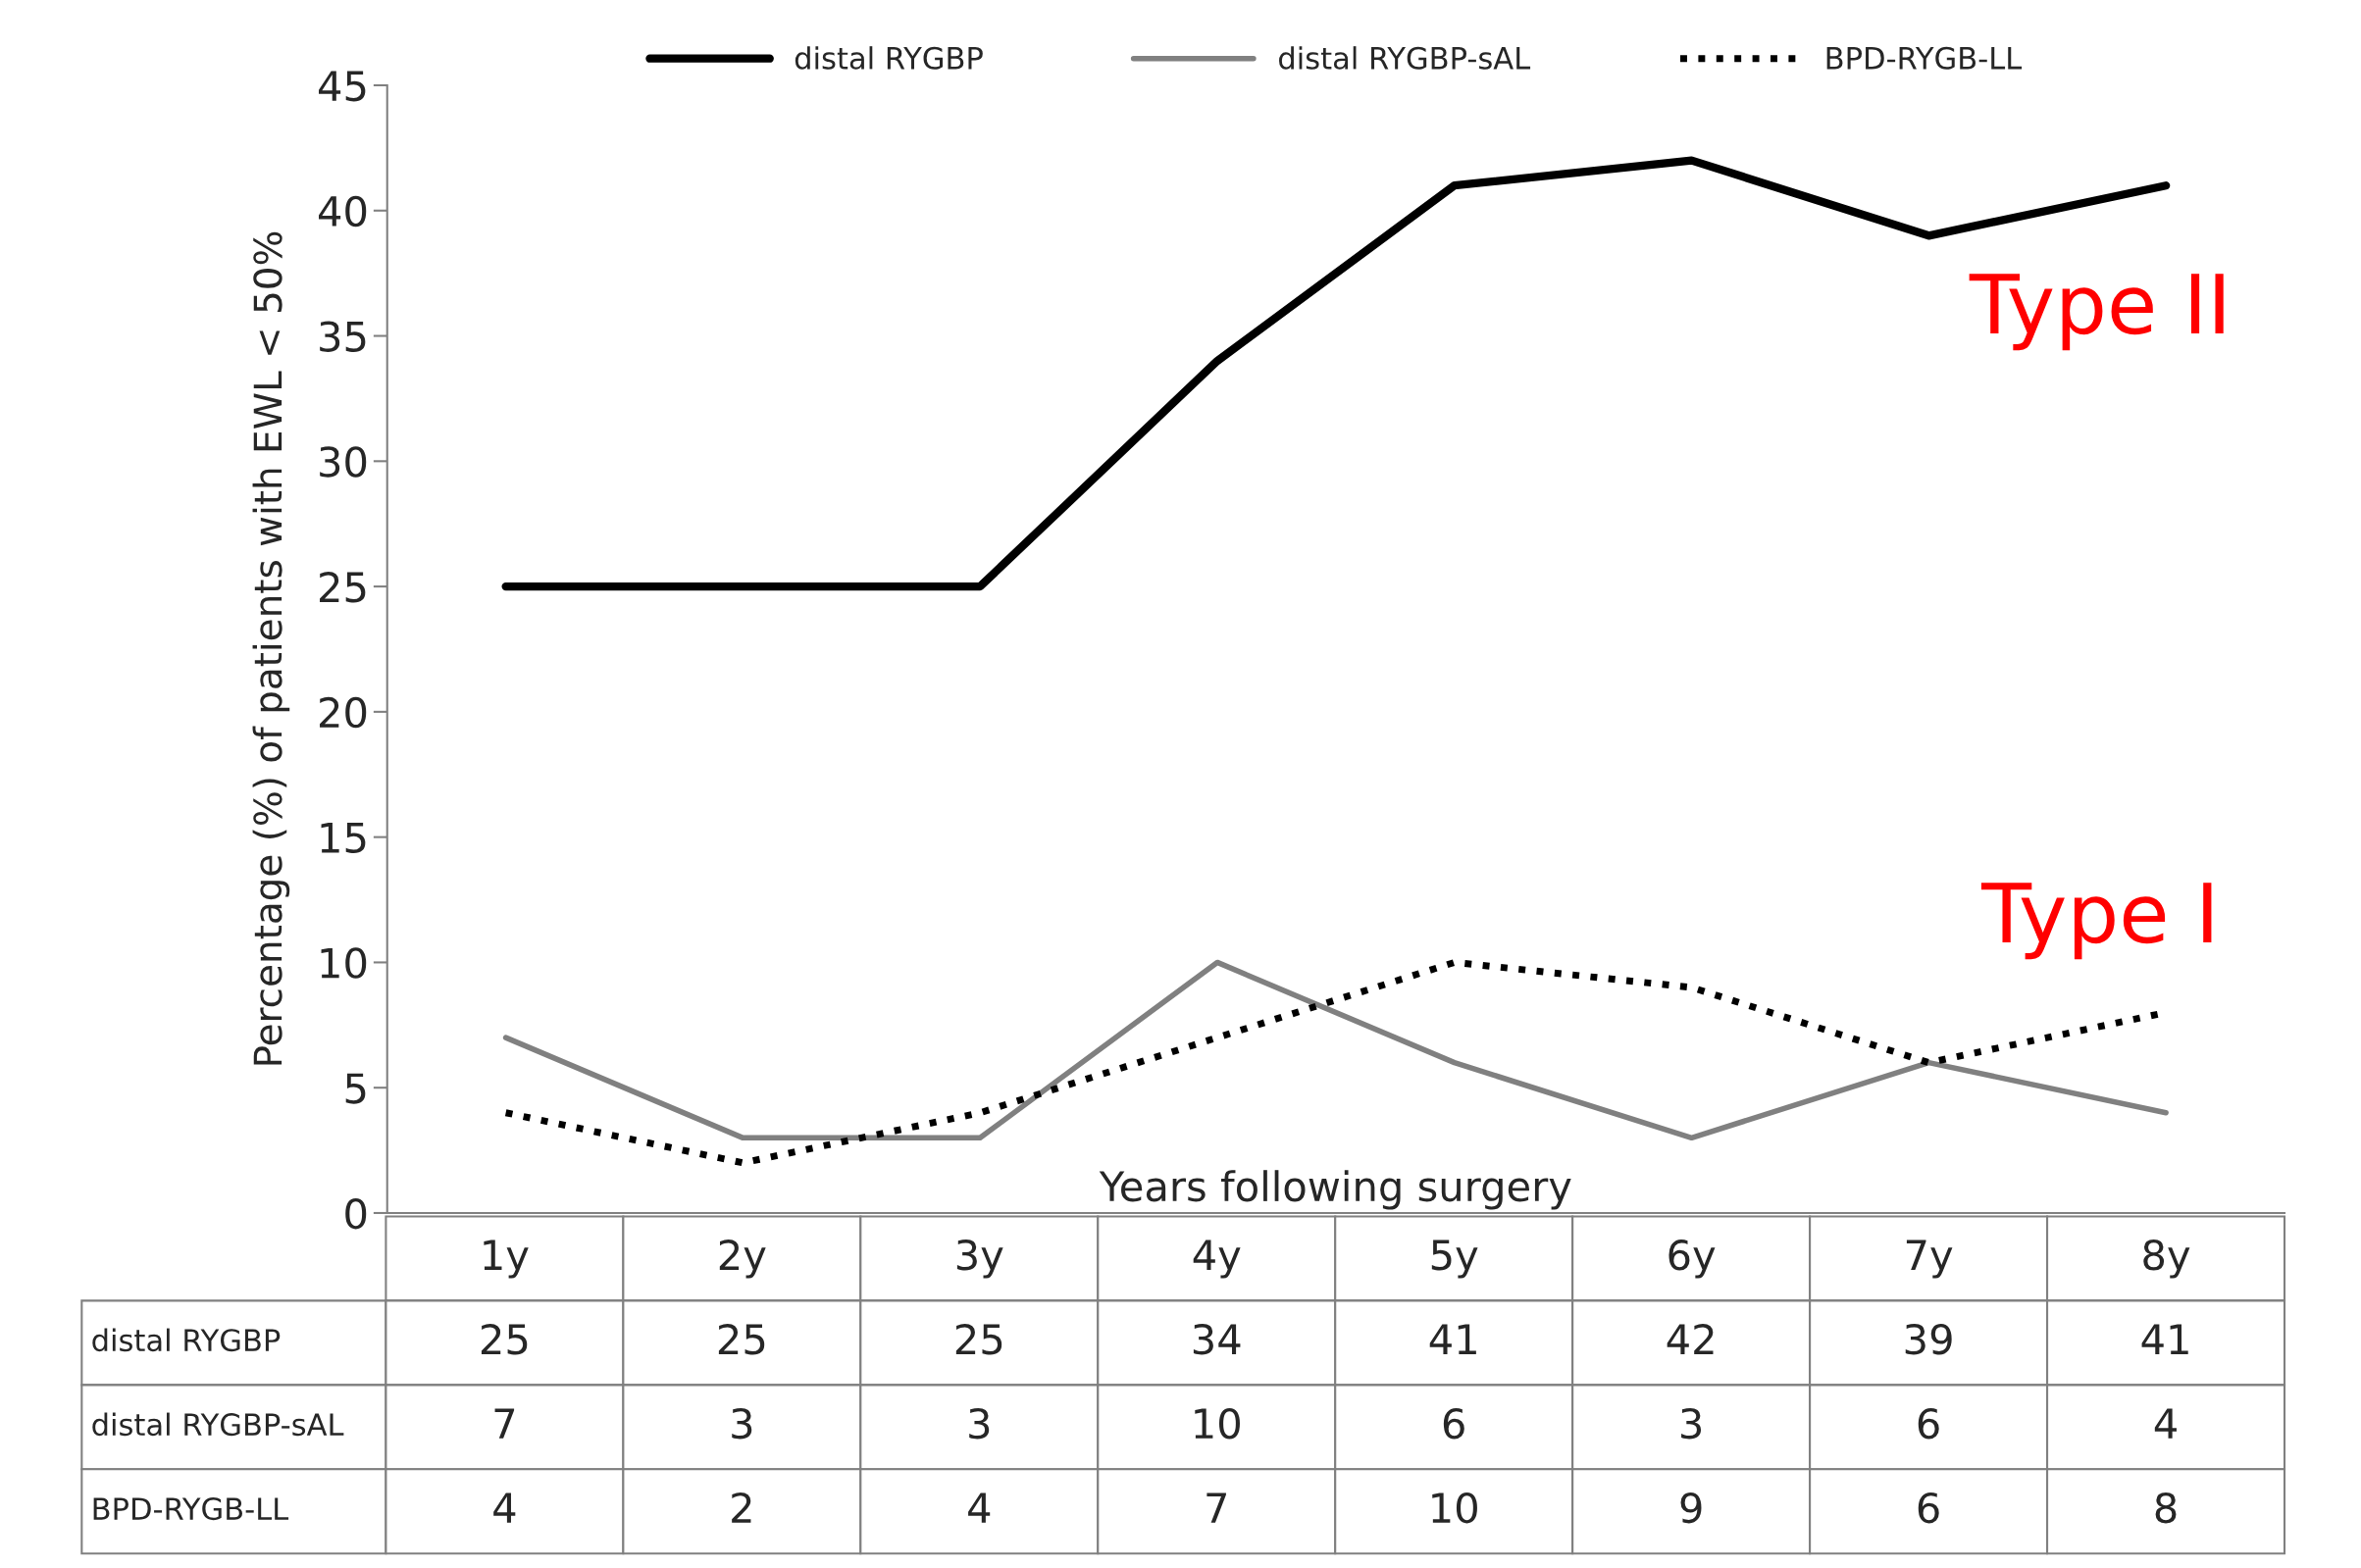 Image resolution: width=2361 pixels, height=1568 pixels. What do you see at coordinates (2096, 312) in the screenshot?
I see `annotation: Type II` at bounding box center [2096, 312].